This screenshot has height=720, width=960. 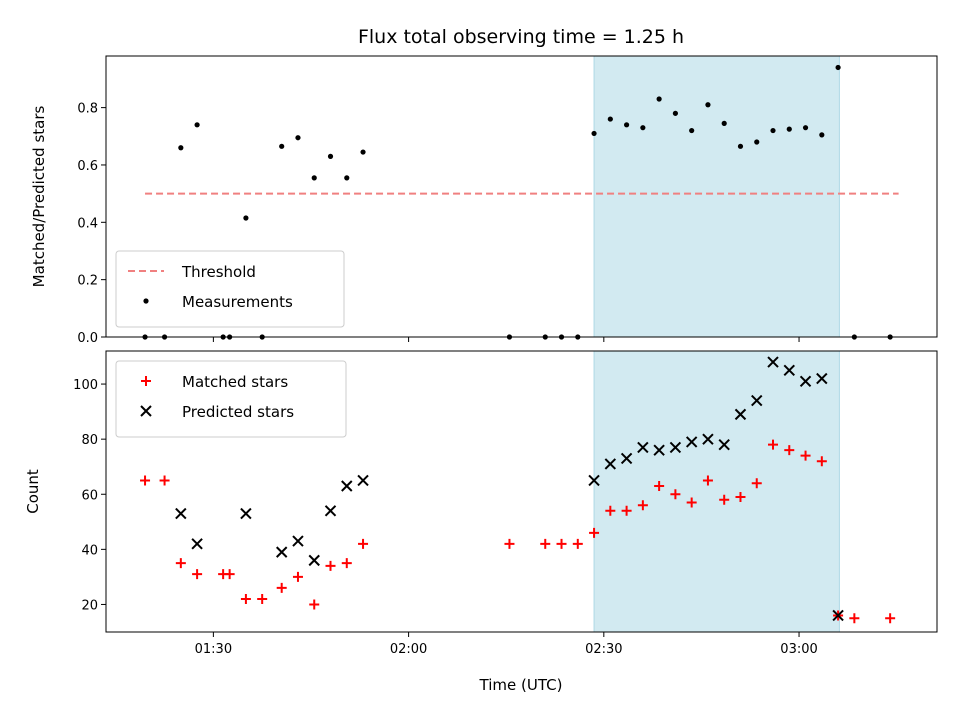 I want to click on legend: Matched stars Predicted stars, so click(x=231, y=399).